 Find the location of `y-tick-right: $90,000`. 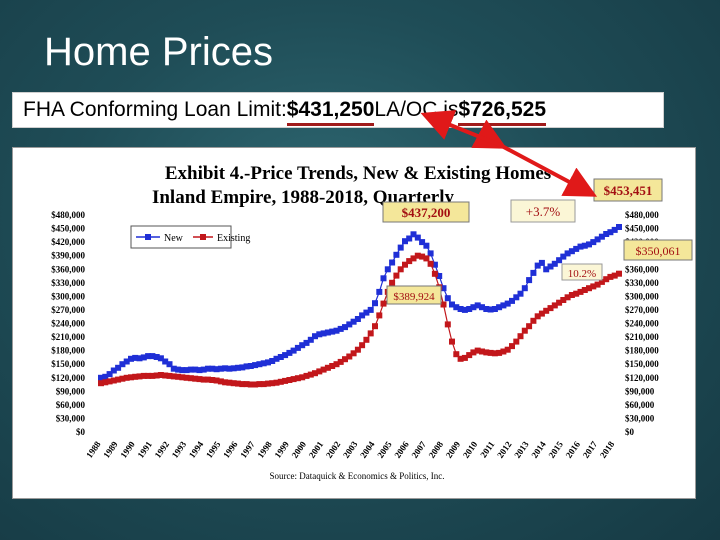

y-tick-right: $90,000 is located at coordinates (640, 391).